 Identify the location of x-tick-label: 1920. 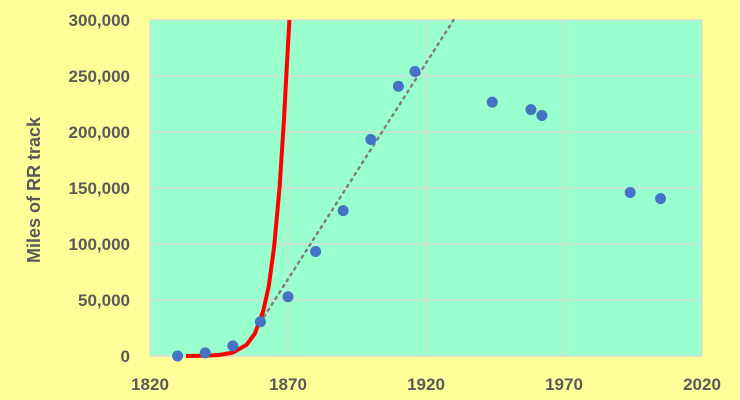
(426, 384).